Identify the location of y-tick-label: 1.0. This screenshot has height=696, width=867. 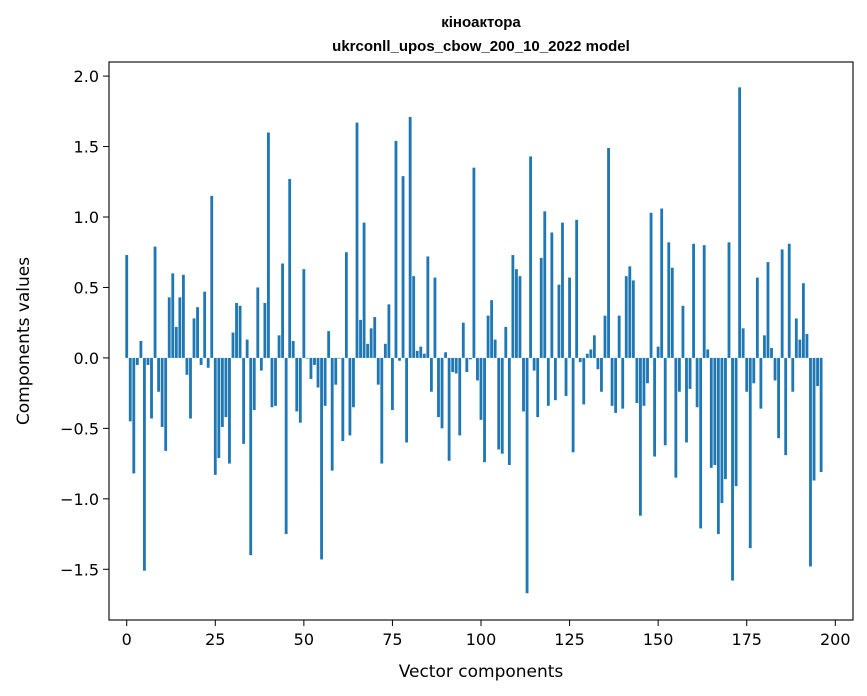
(86, 217).